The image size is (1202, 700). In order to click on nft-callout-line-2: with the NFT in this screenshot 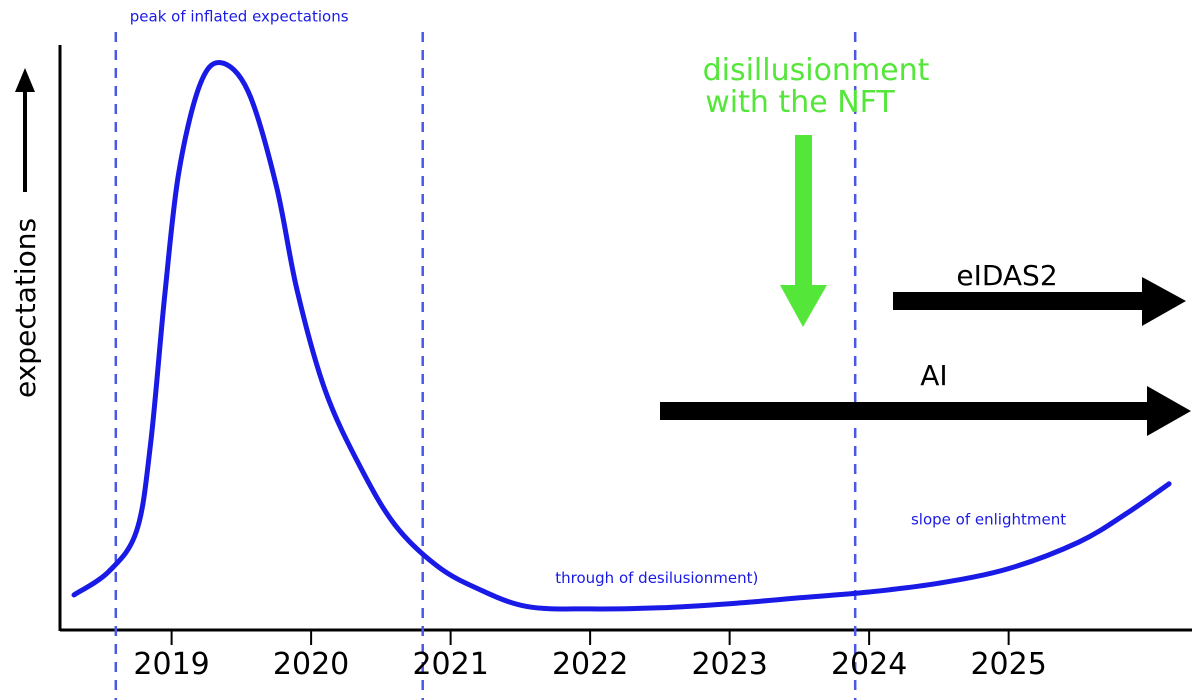, I will do `click(800, 102)`.